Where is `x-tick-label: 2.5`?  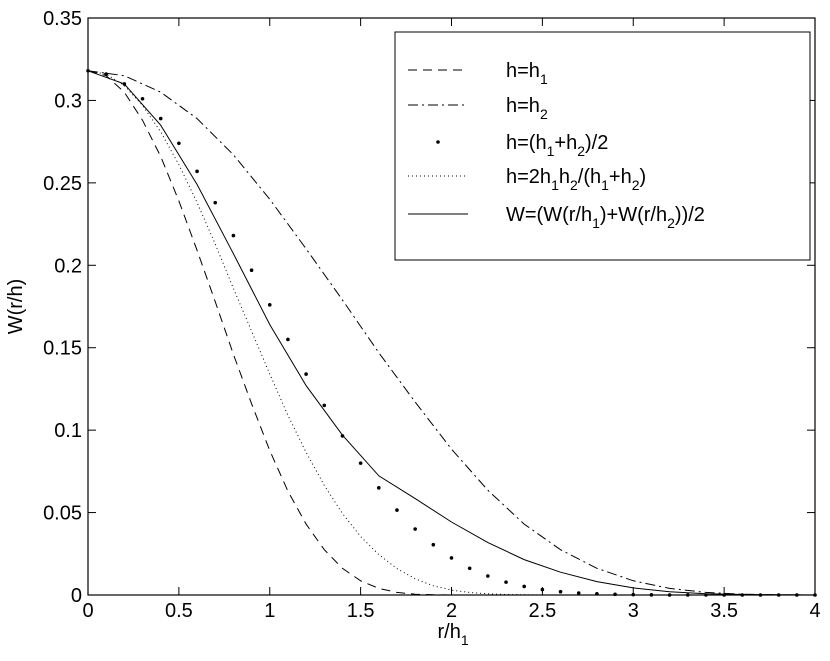 x-tick-label: 2.5 is located at coordinates (542, 611).